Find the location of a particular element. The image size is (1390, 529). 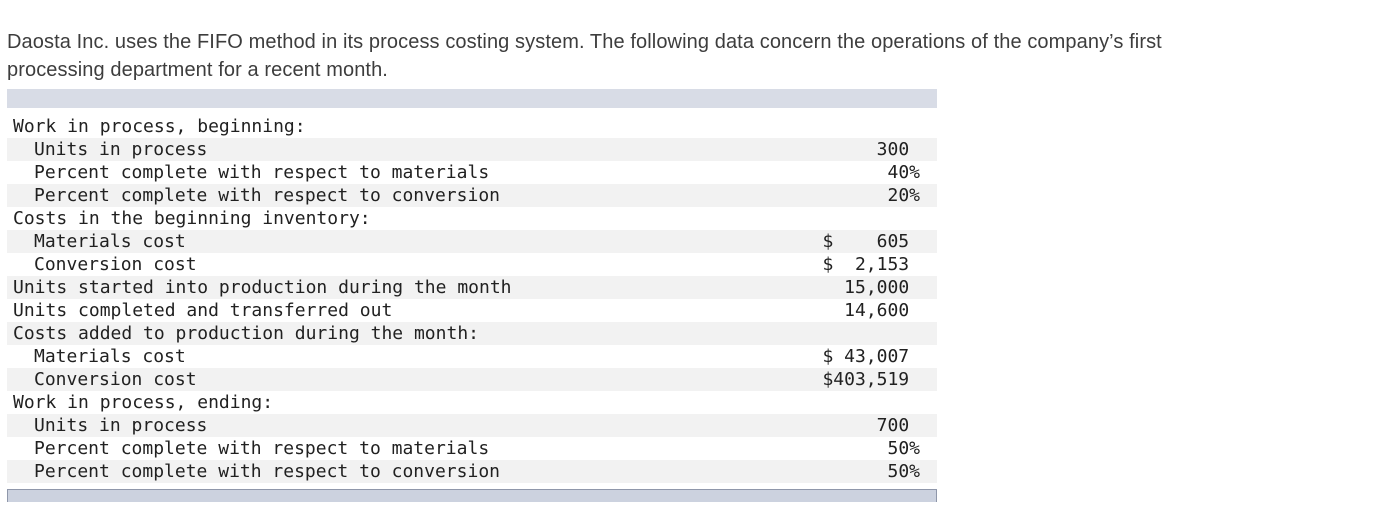

table-row: Units in process 700 is located at coordinates (472, 425).